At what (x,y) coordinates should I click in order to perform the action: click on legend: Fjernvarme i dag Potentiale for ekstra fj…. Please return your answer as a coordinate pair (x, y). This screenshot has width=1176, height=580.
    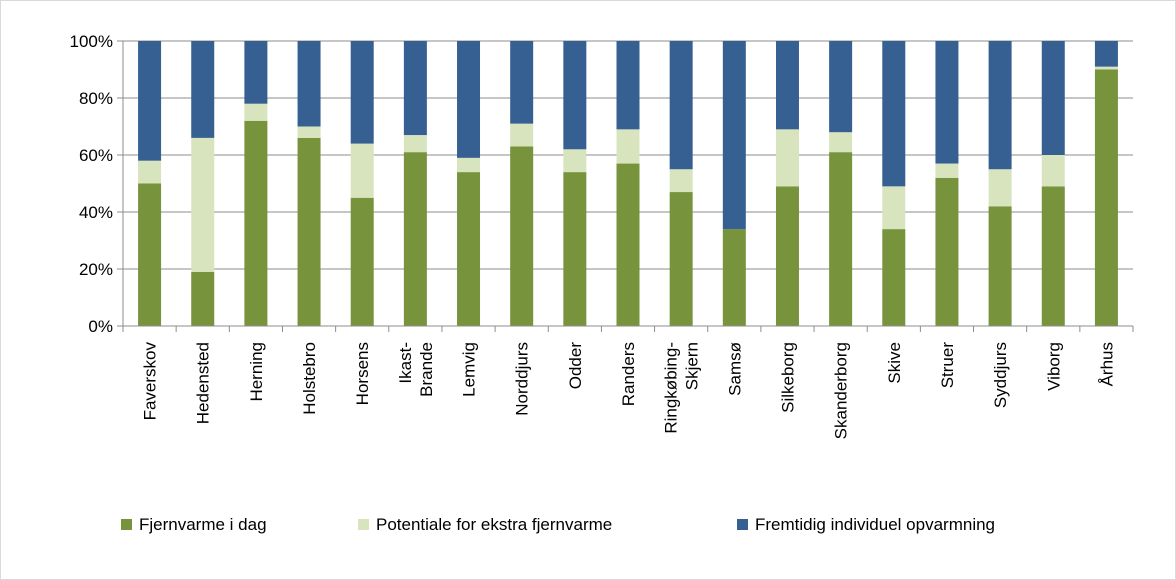
    Looking at the image, I should click on (558, 524).